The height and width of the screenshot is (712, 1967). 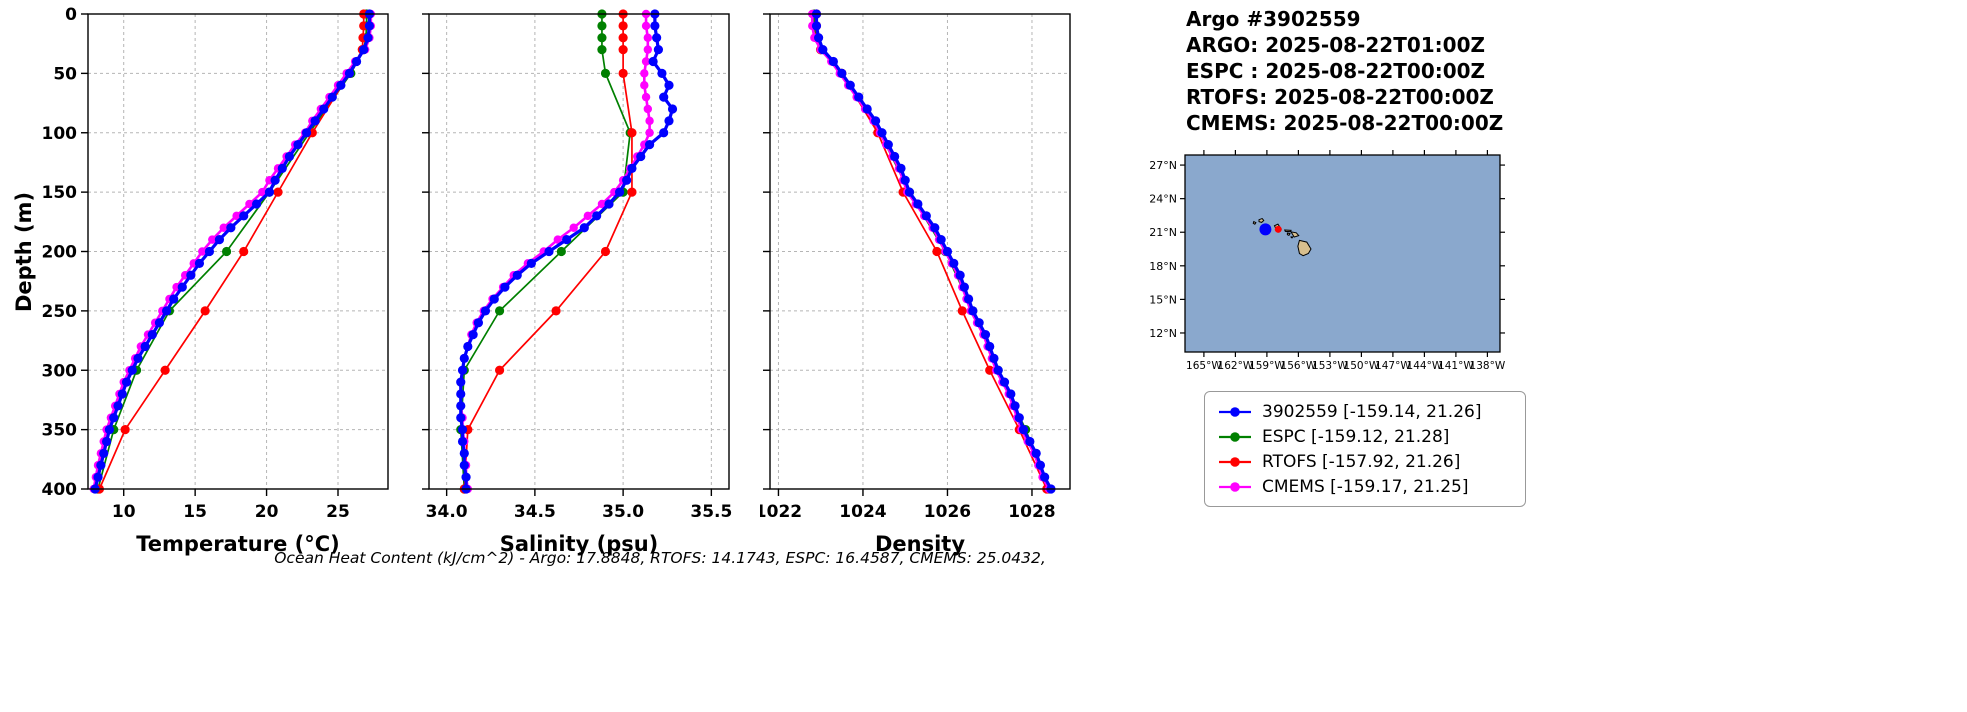 What do you see at coordinates (581, 284) in the screenshot?
I see `salinity-profile-panel: 34.0 34.5 35.0 35.5 Salinity (psu)` at bounding box center [581, 284].